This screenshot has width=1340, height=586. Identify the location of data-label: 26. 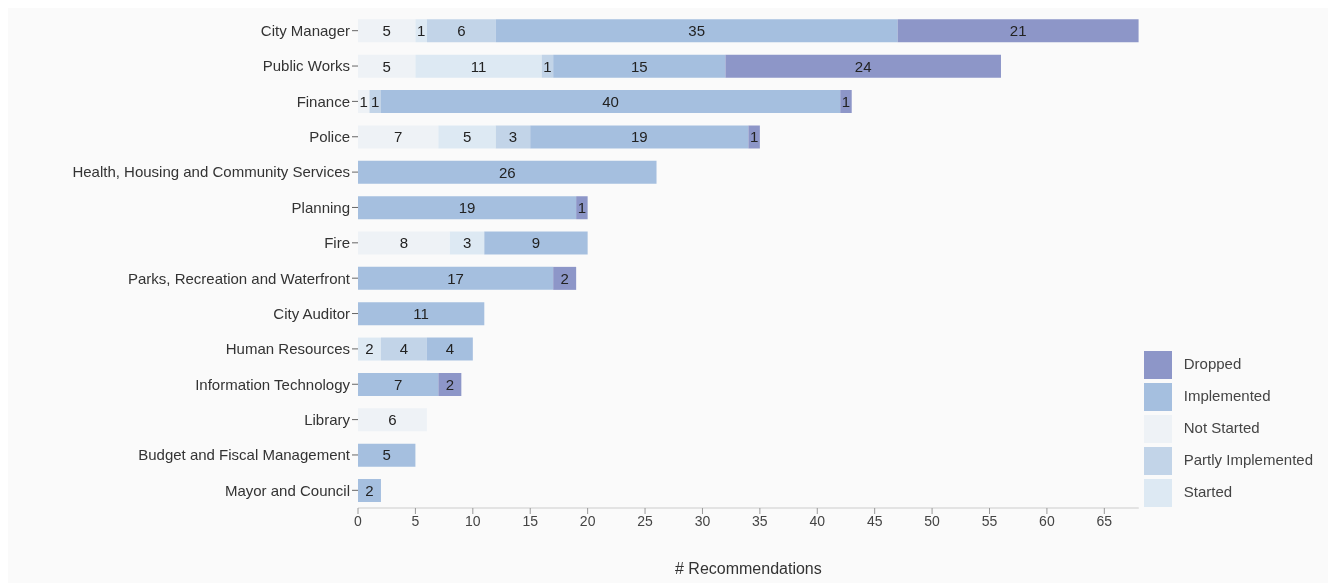
(507, 172).